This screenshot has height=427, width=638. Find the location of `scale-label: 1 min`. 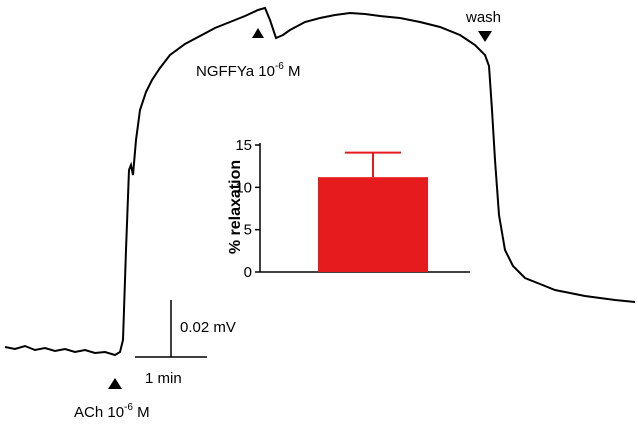

scale-label: 1 min is located at coordinates (163, 378).